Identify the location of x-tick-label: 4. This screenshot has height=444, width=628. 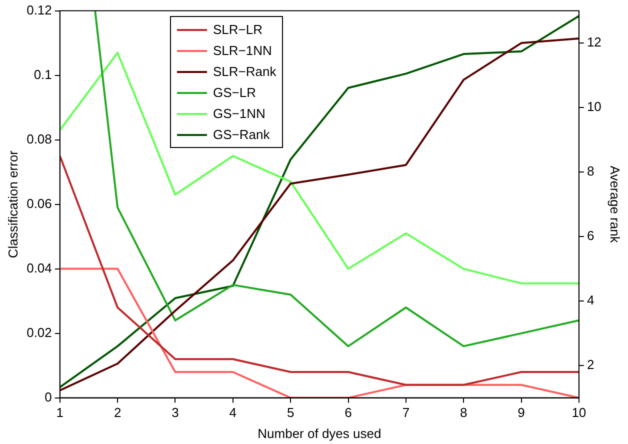
(233, 412).